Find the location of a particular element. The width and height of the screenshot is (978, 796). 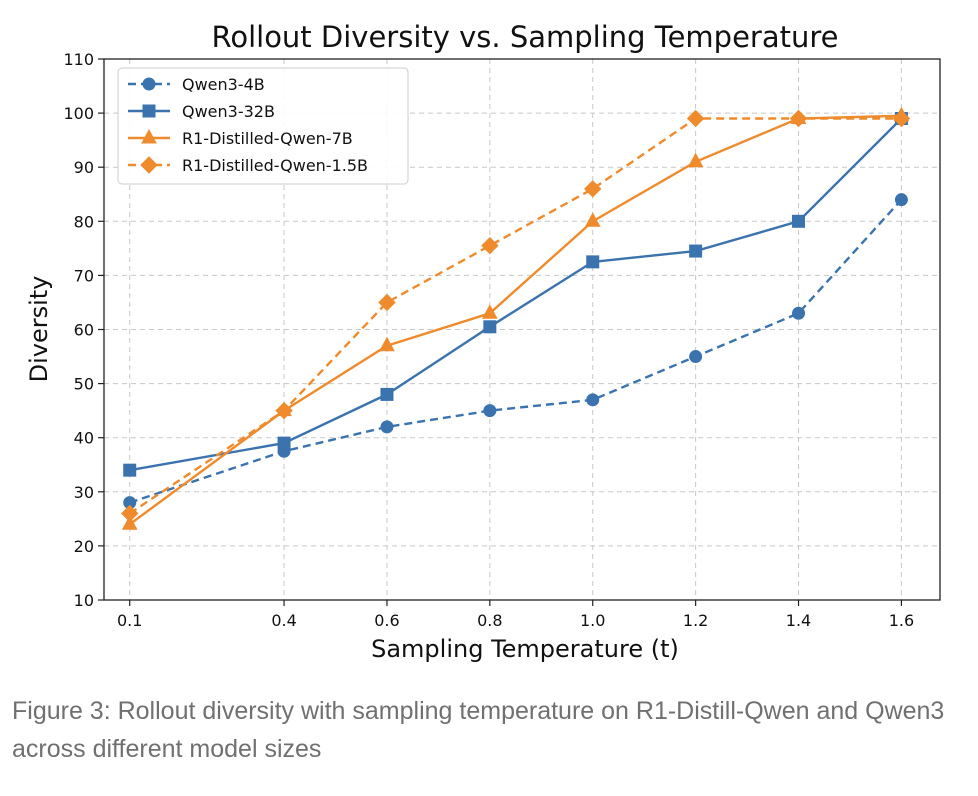

x-tick-label: 0.1 is located at coordinates (129, 620).